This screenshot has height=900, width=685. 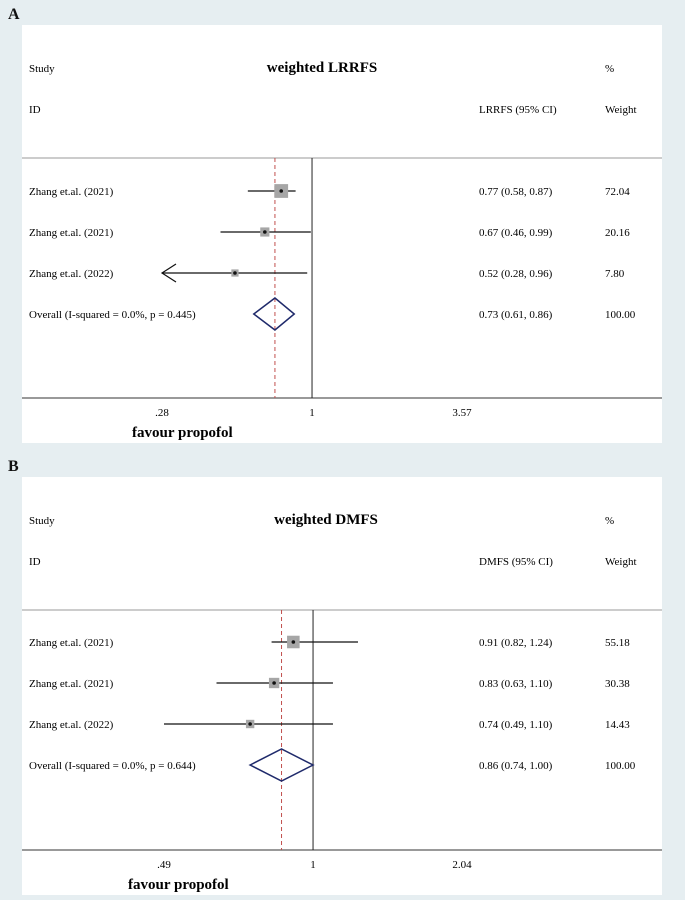 I want to click on chart-title: weighted LRRFS, so click(x=322, y=68).